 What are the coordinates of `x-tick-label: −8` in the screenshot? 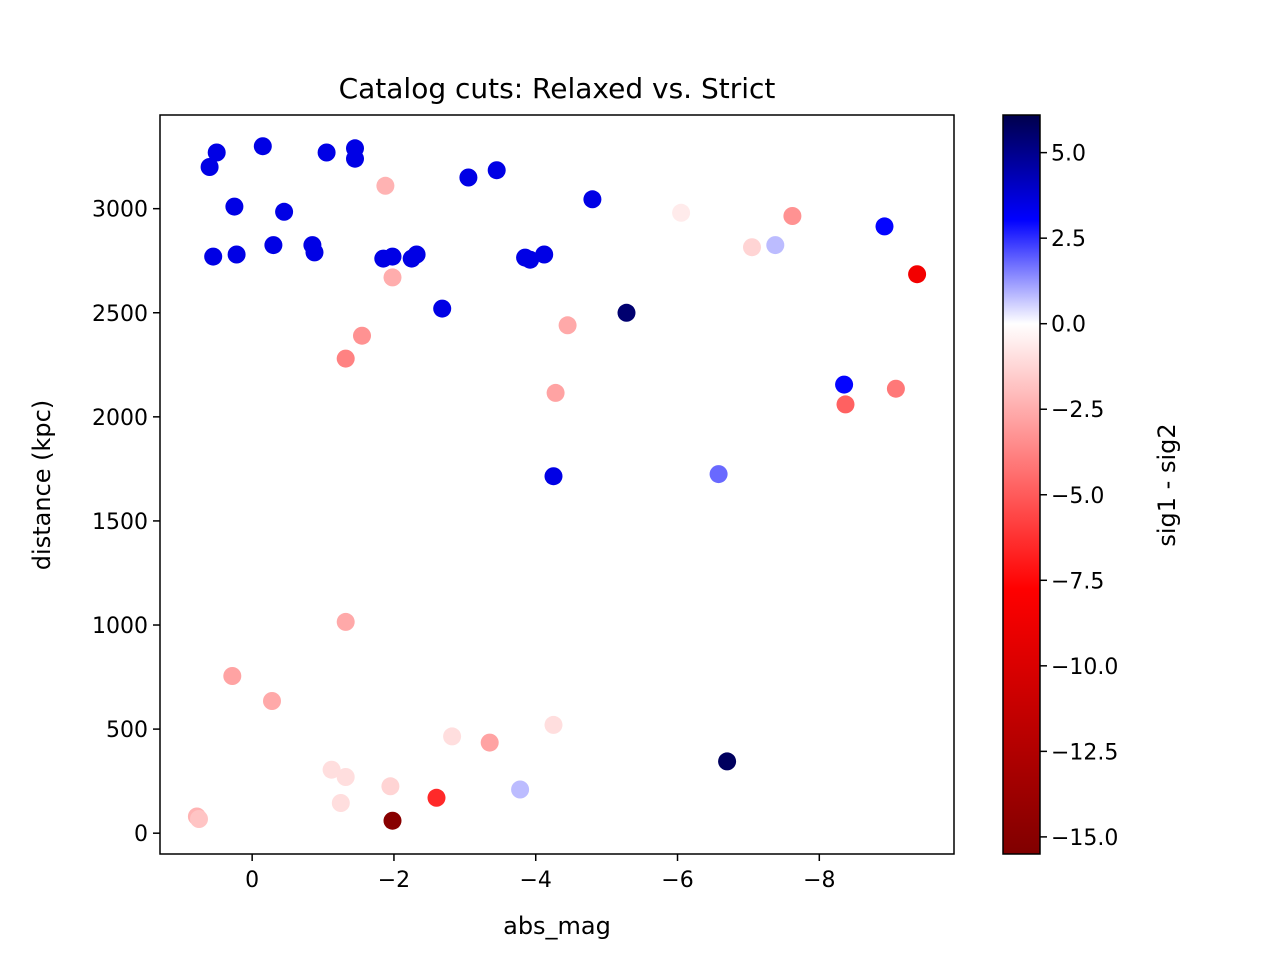 It's located at (819, 880).